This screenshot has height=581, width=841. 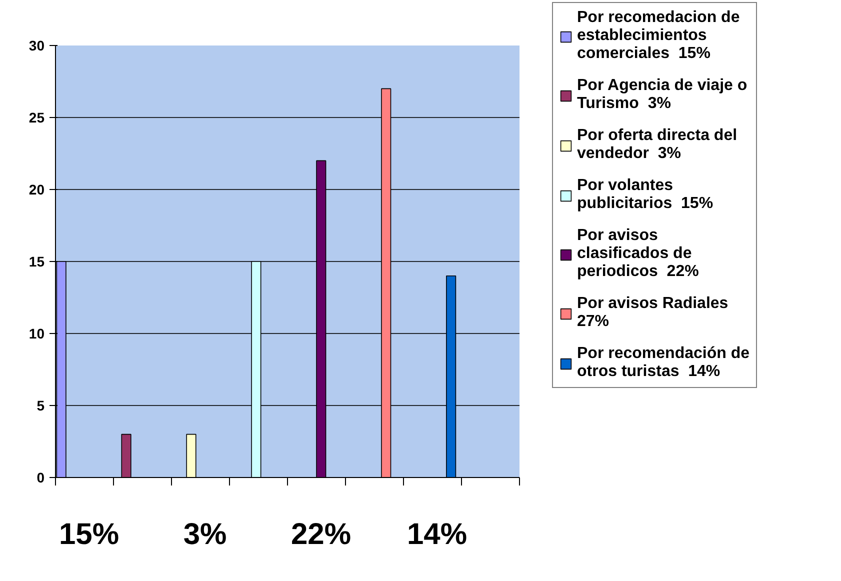 What do you see at coordinates (662, 95) in the screenshot?
I see `legend-label: Por Agencia de viaje o Turismo 3%` at bounding box center [662, 95].